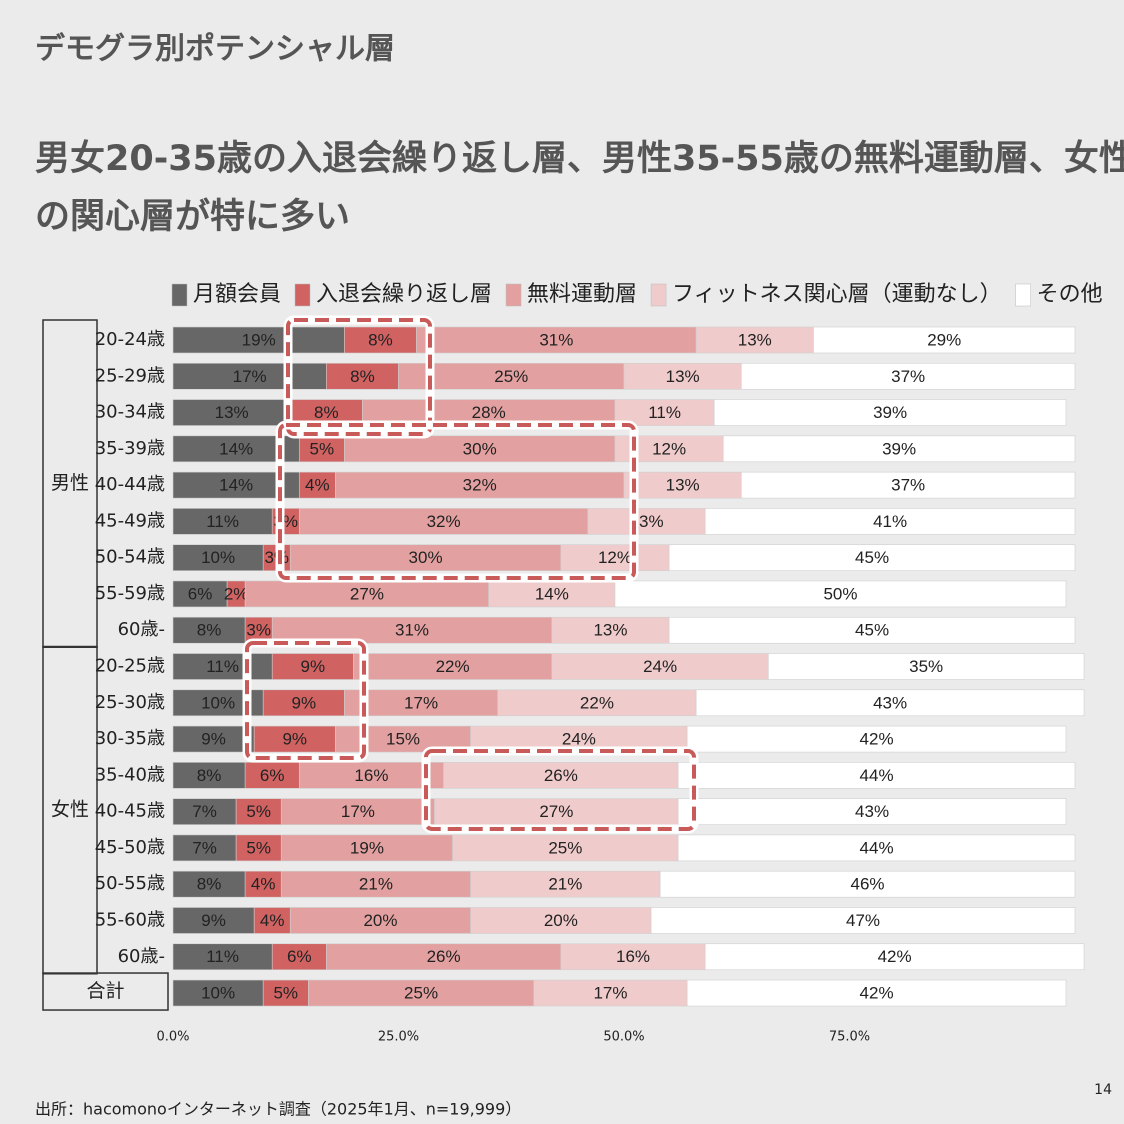 The height and width of the screenshot is (1124, 1124). I want to click on value-label: 44%, so click(877, 847).